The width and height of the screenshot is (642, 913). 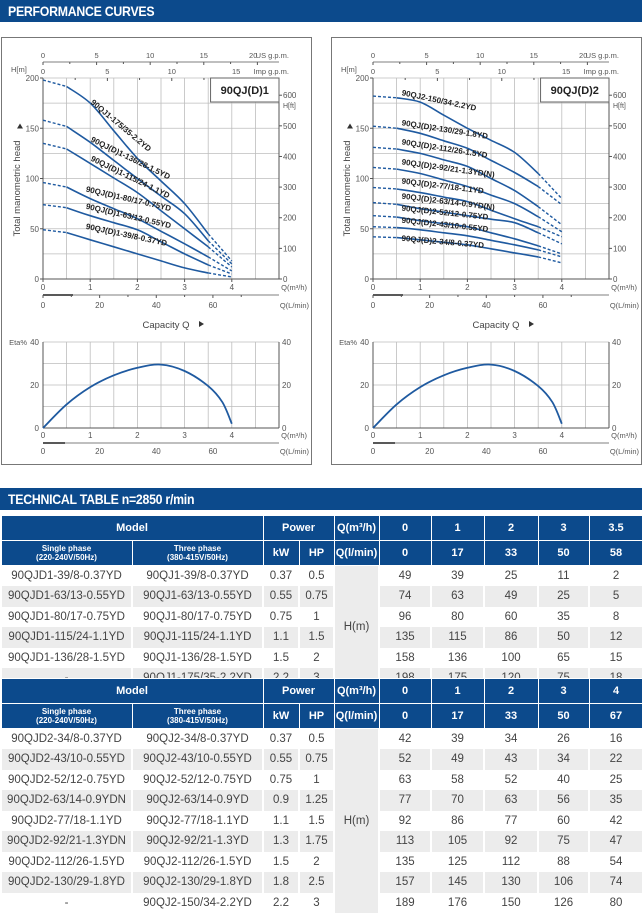 I want to click on head-value: 8, so click(x=615, y=617).